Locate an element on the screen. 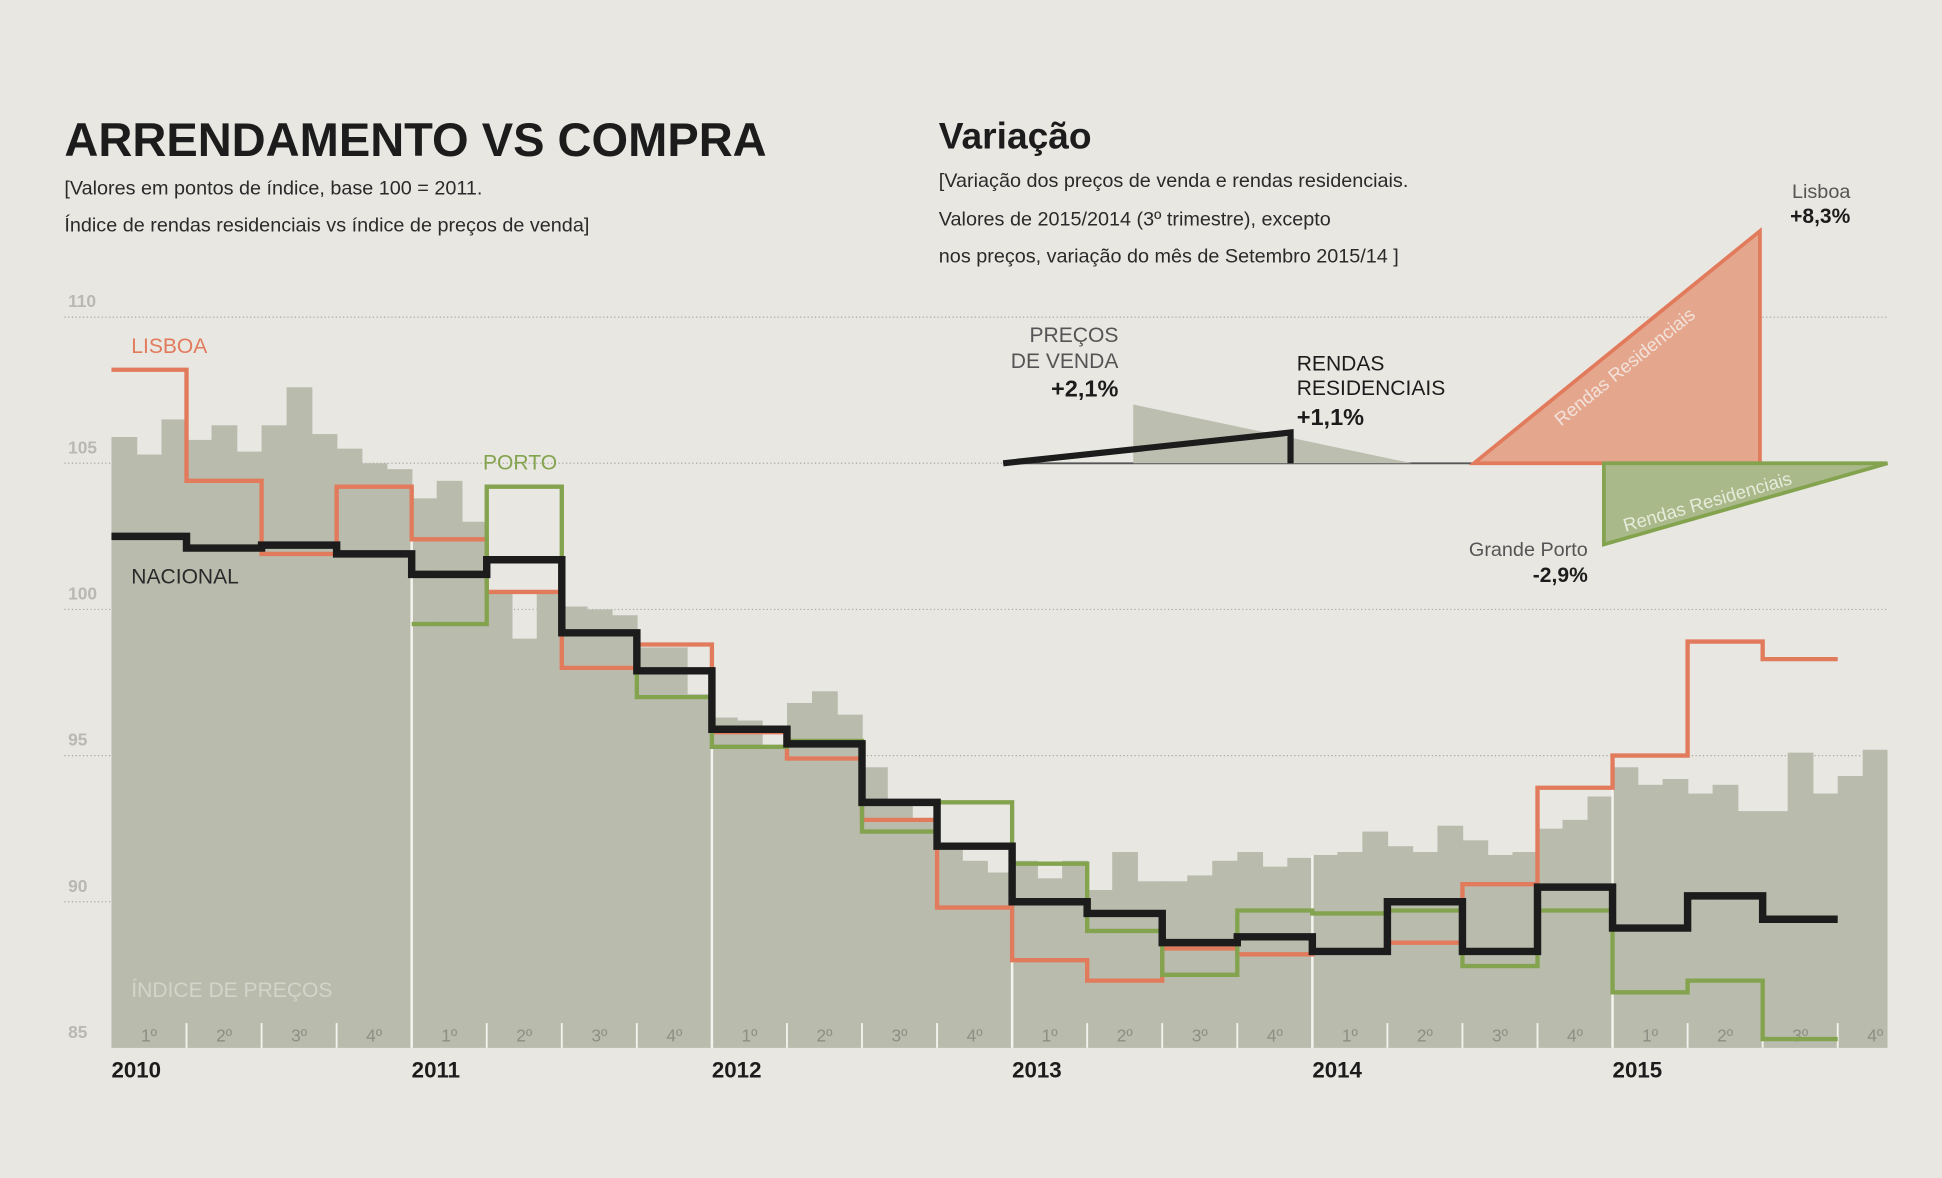 The image size is (1942, 1178). y-tick-label: 110 is located at coordinates (82, 301).